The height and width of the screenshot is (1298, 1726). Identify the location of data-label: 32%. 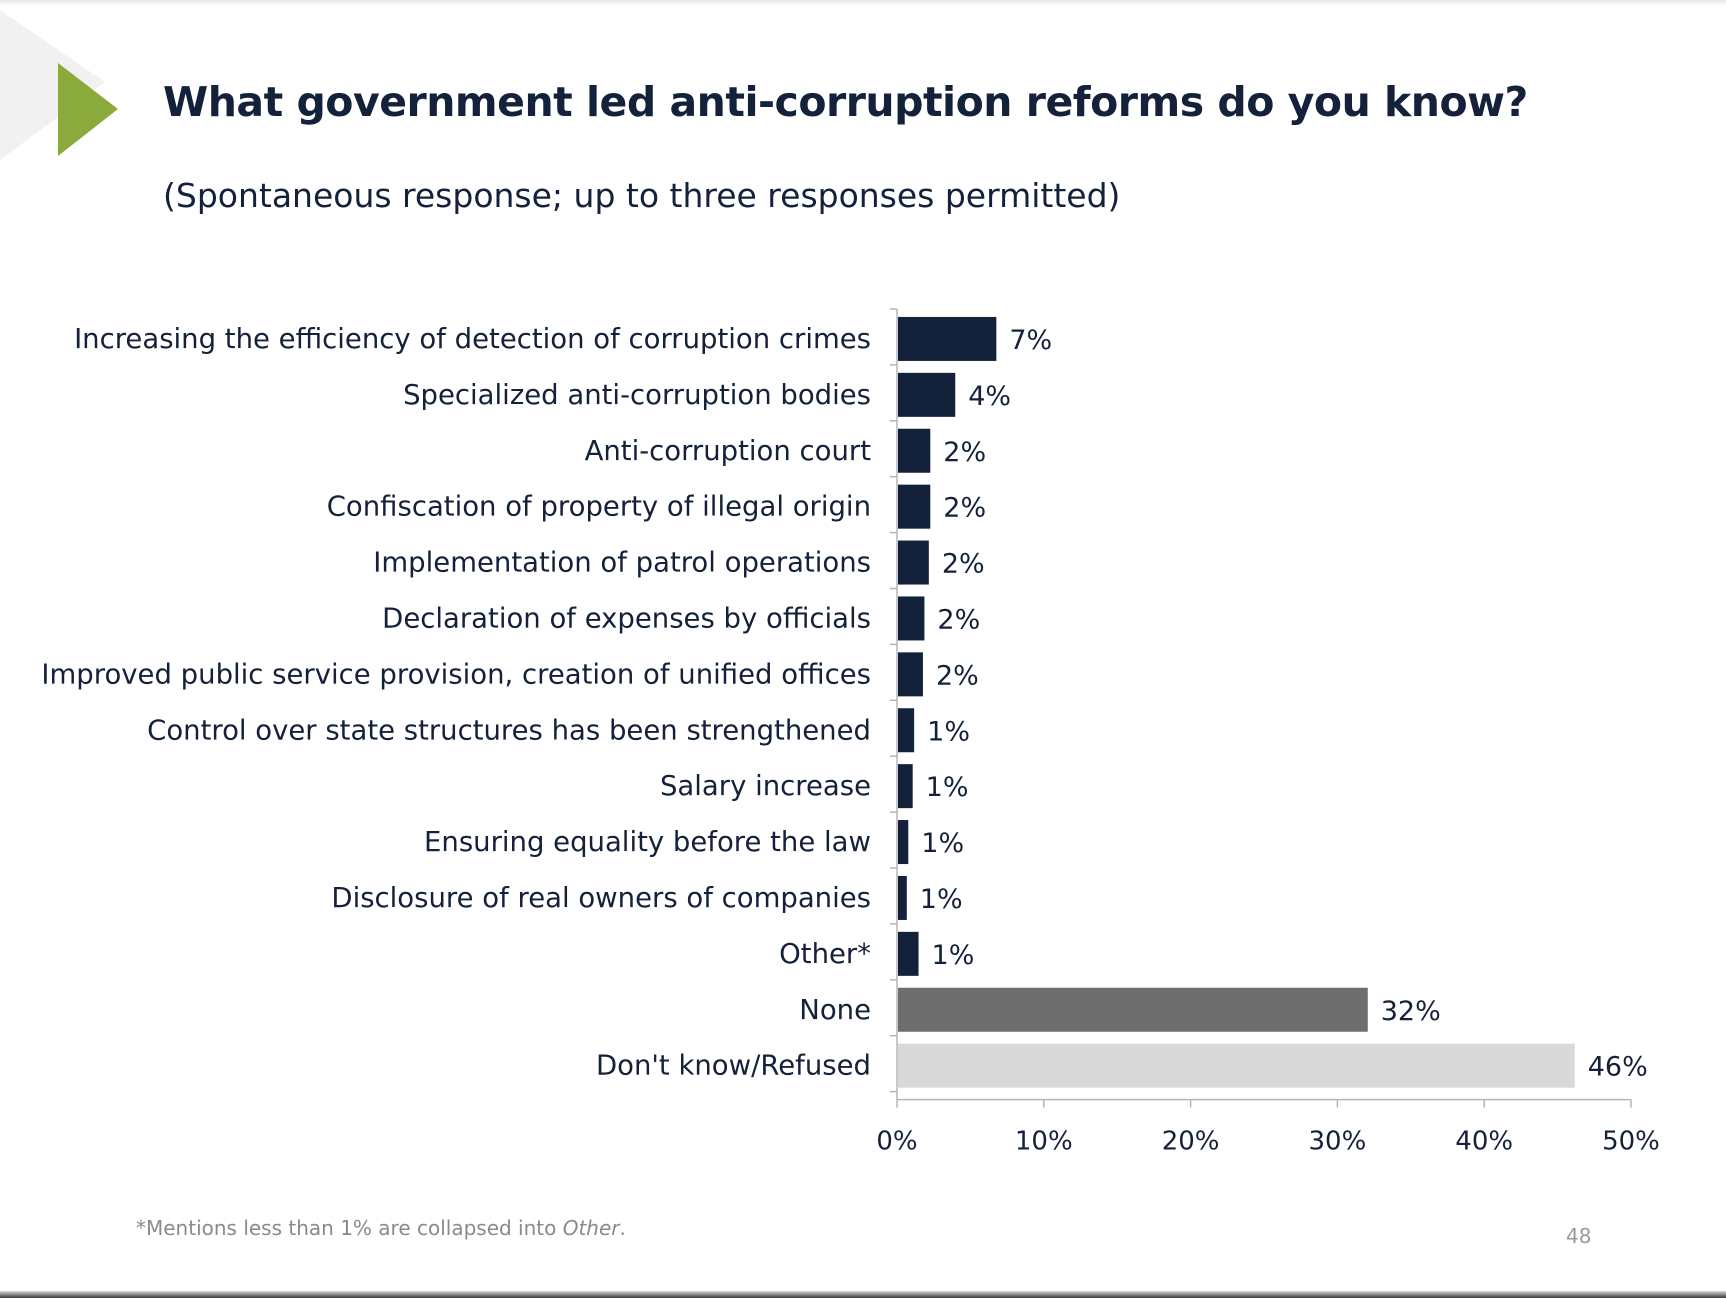
(1411, 1011).